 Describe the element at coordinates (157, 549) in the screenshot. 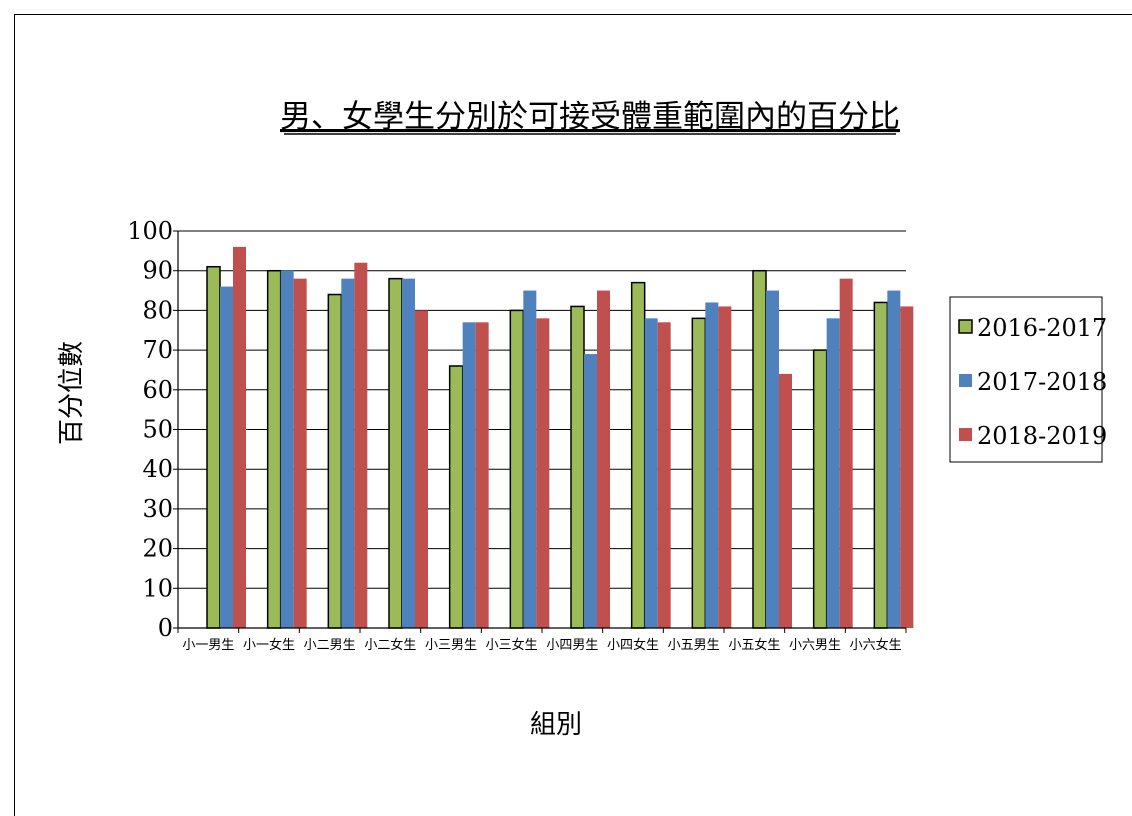

I see `y-tick-label: 20` at that location.